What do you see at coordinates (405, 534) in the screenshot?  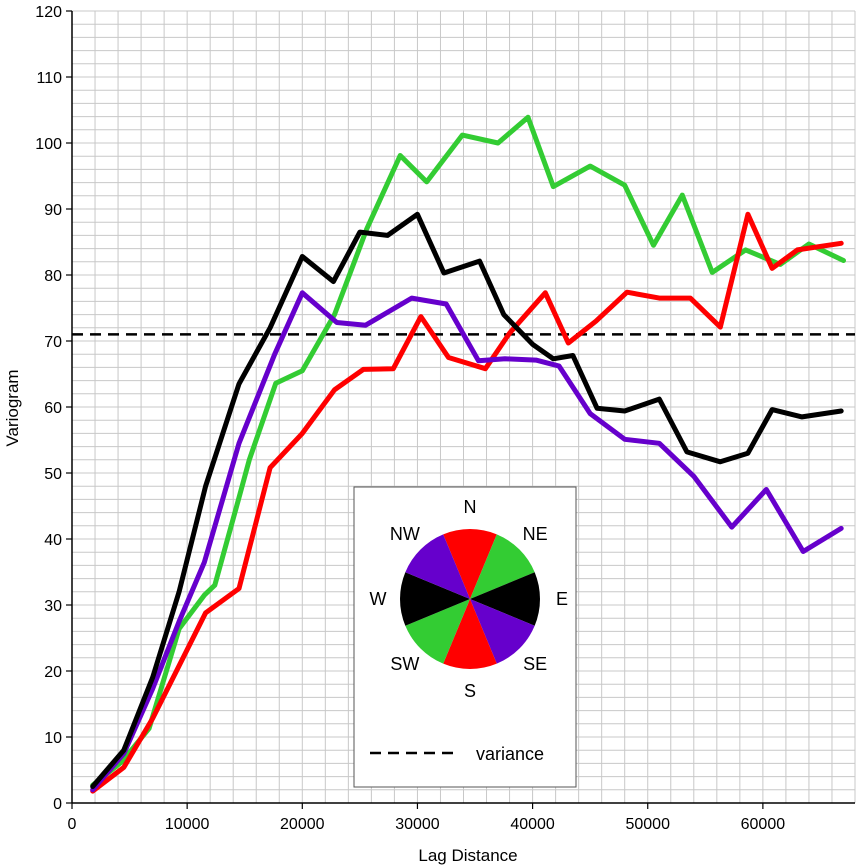 I see `direction-label-nw: NW` at bounding box center [405, 534].